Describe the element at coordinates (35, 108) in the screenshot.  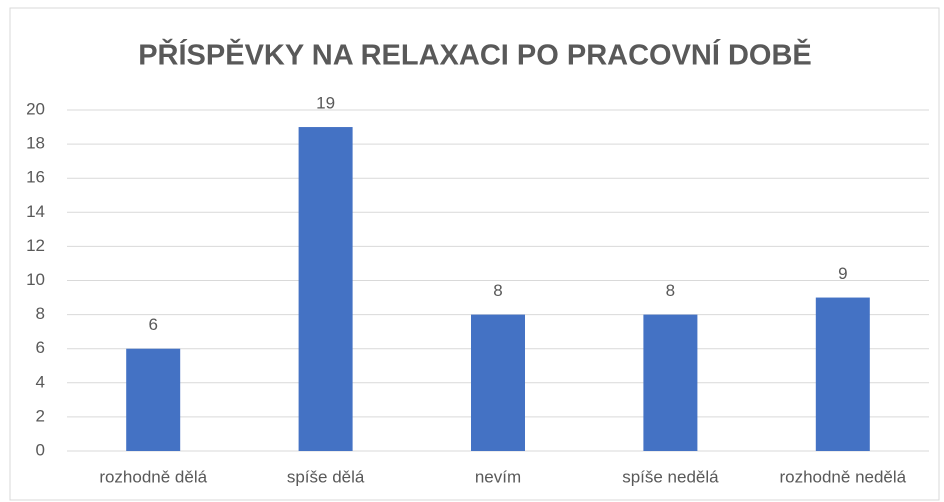
I see `y-tick-label: 20` at that location.